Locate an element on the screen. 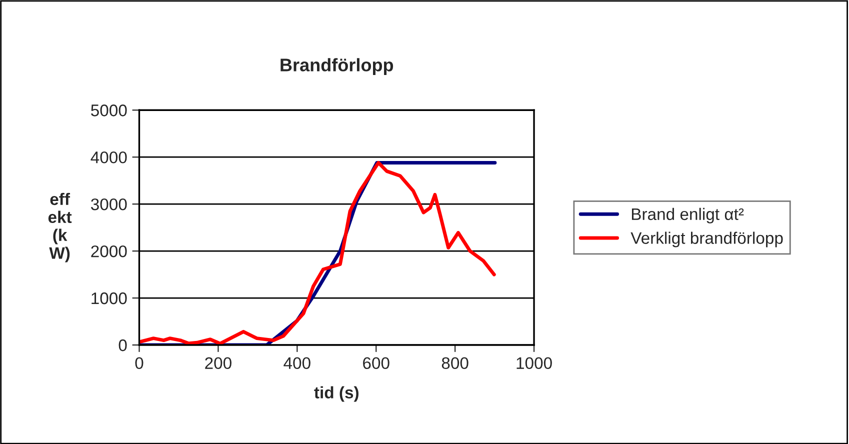 The image size is (849, 444). x-tick-label: 1000 is located at coordinates (534, 363).